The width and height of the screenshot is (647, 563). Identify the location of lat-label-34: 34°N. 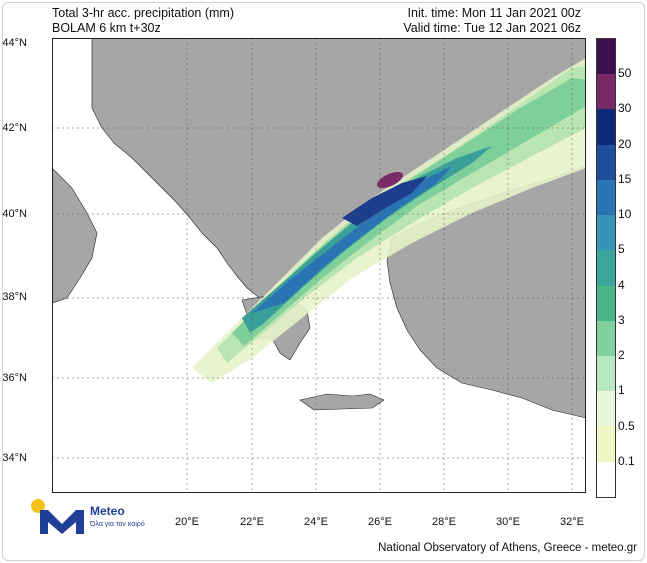
(14, 458).